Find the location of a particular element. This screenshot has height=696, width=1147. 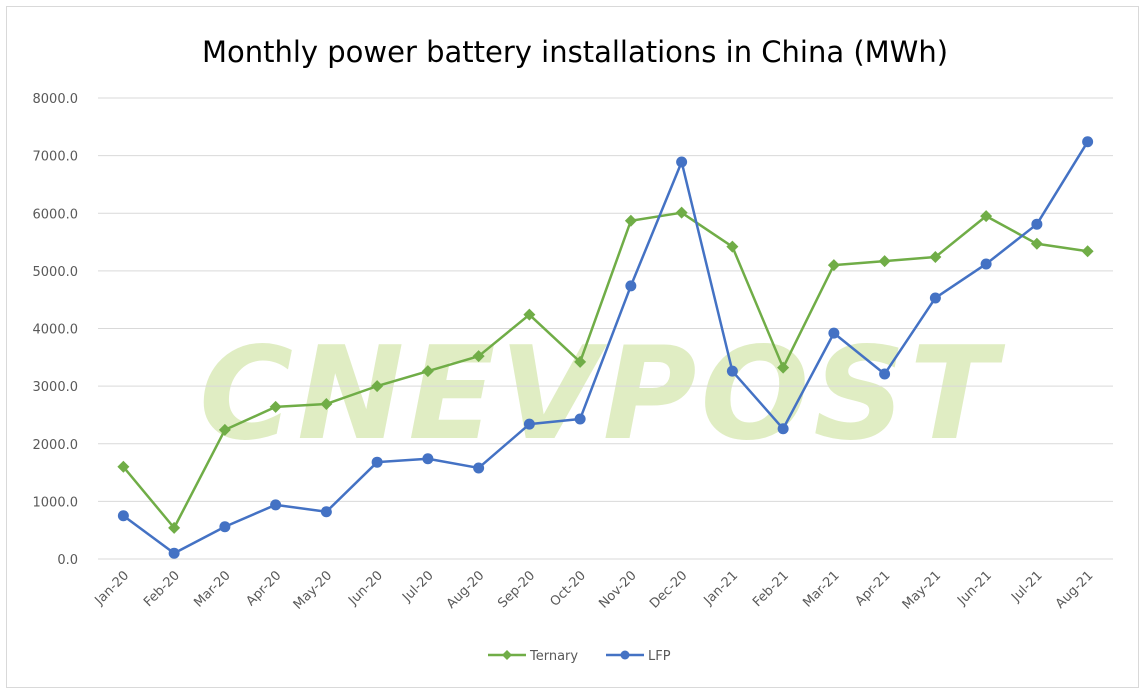

x-tick-label: May-21 is located at coordinates (922, 590).